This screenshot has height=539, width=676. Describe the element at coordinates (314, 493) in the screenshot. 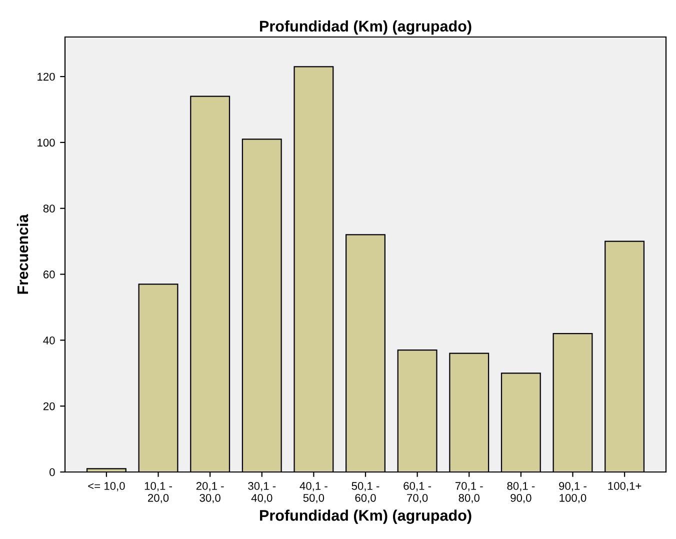

I see `x-tick-label: 40,1 - 50,0` at that location.